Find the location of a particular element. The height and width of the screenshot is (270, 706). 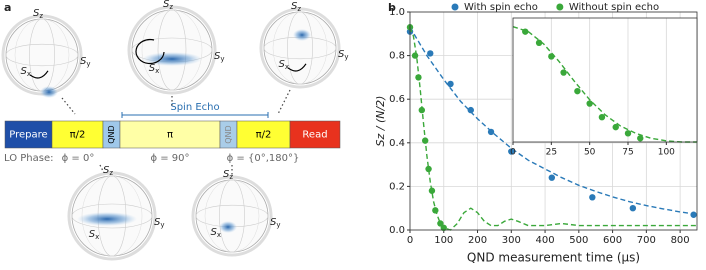

x-tick-label: 400 is located at coordinates (545, 240).